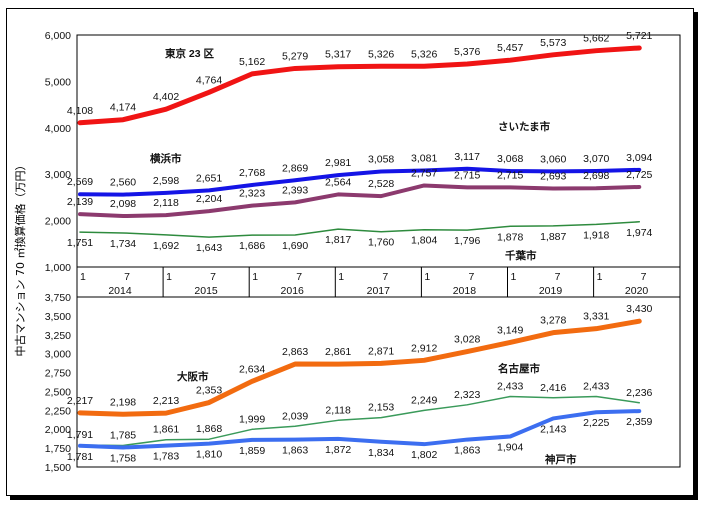 Image resolution: width=701 pixels, height=512 pixels. What do you see at coordinates (209, 391) in the screenshot?
I see `data-label: 2,353` at bounding box center [209, 391].